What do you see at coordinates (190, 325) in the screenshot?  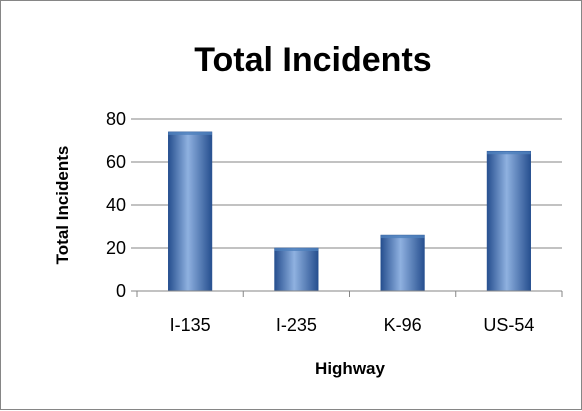 I see `x-tick-label: I-135` at bounding box center [190, 325].